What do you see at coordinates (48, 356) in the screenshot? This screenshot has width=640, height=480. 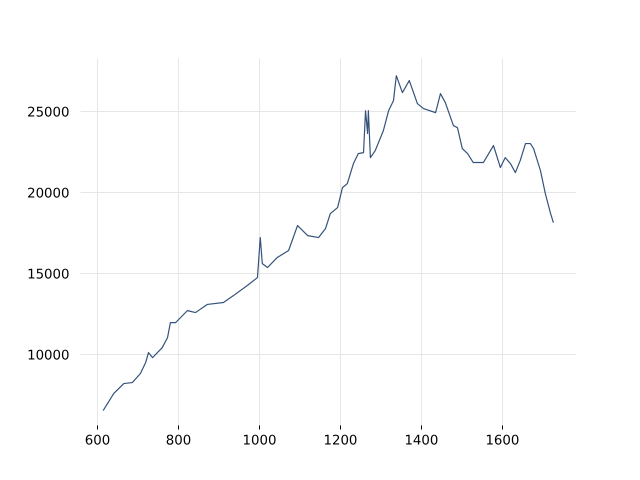 I see `y-tick-label: 10000` at bounding box center [48, 356].